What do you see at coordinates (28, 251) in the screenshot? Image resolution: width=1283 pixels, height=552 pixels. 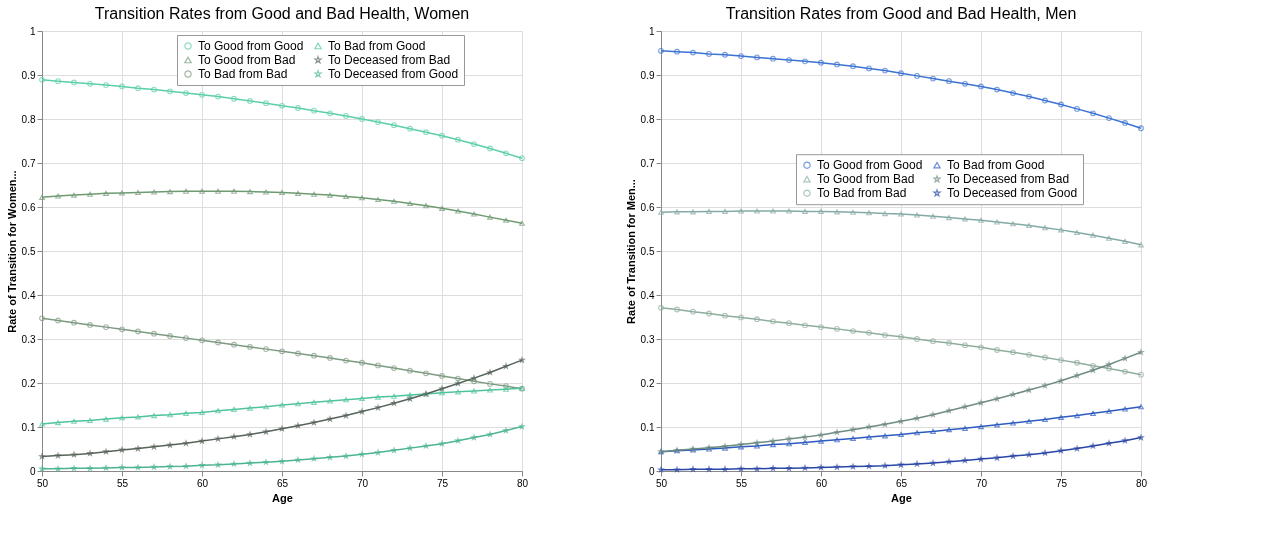 I see `y-tick-label: 0.5` at bounding box center [28, 251].